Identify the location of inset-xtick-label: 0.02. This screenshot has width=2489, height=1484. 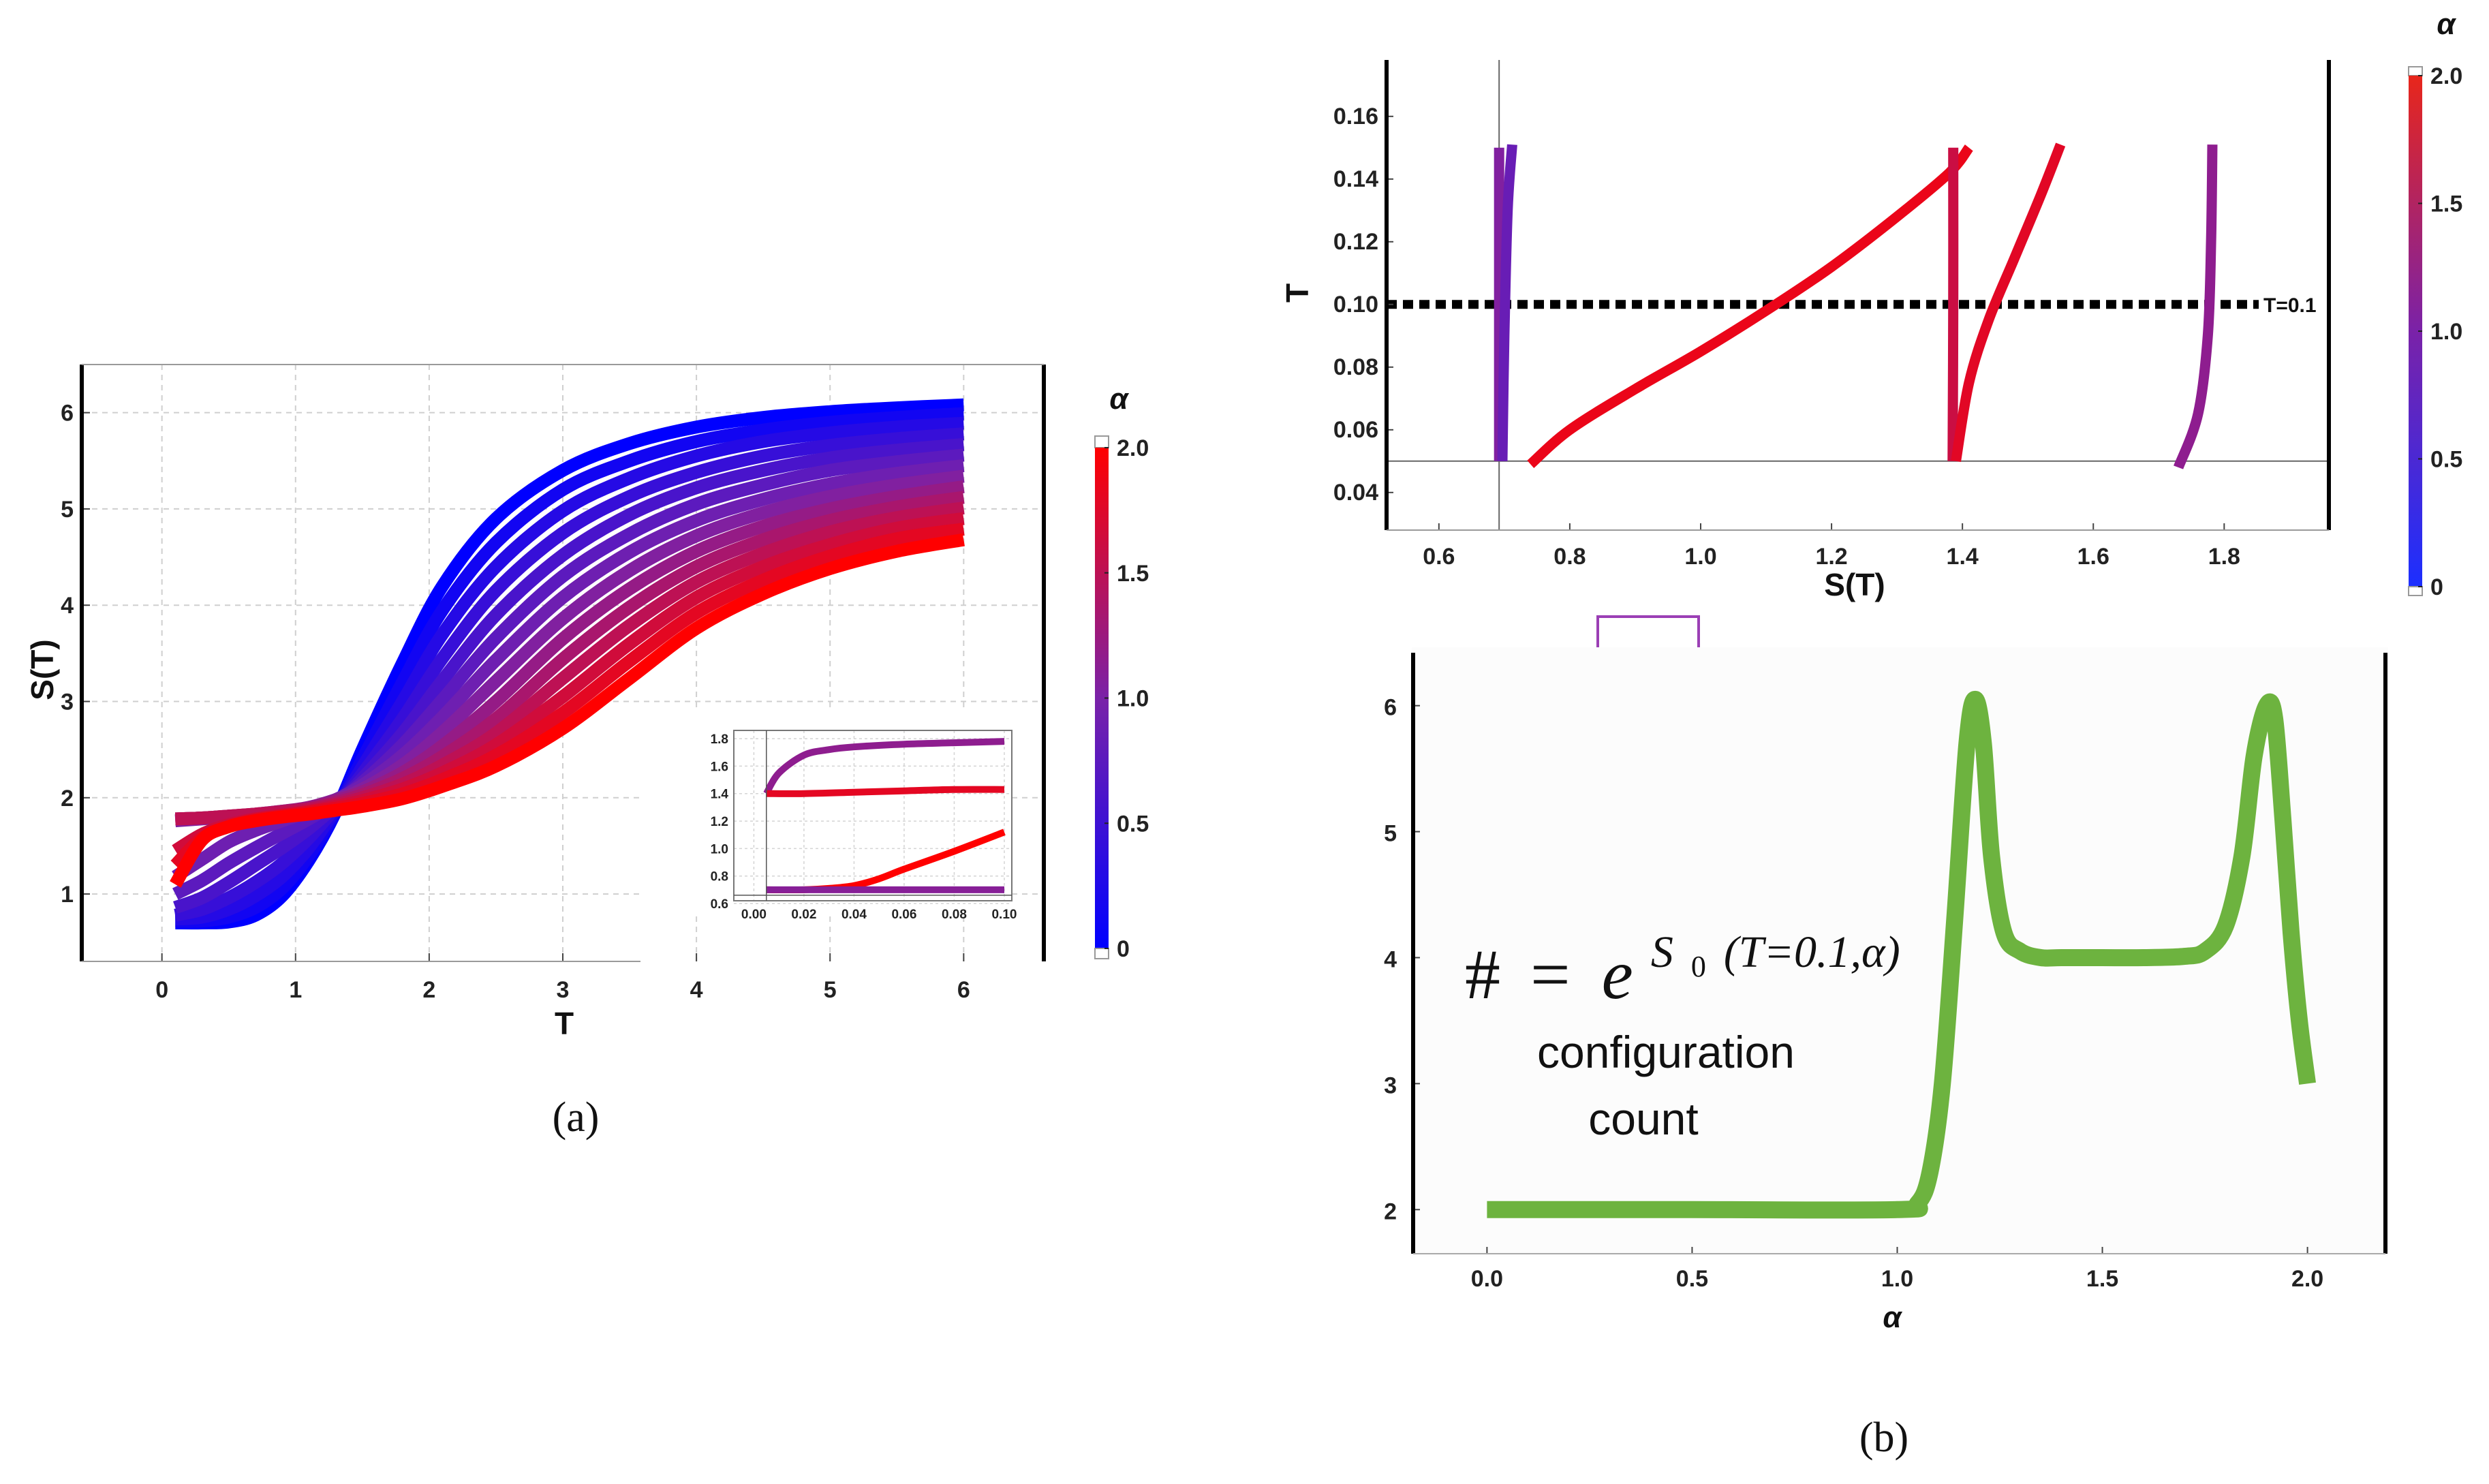
(804, 915).